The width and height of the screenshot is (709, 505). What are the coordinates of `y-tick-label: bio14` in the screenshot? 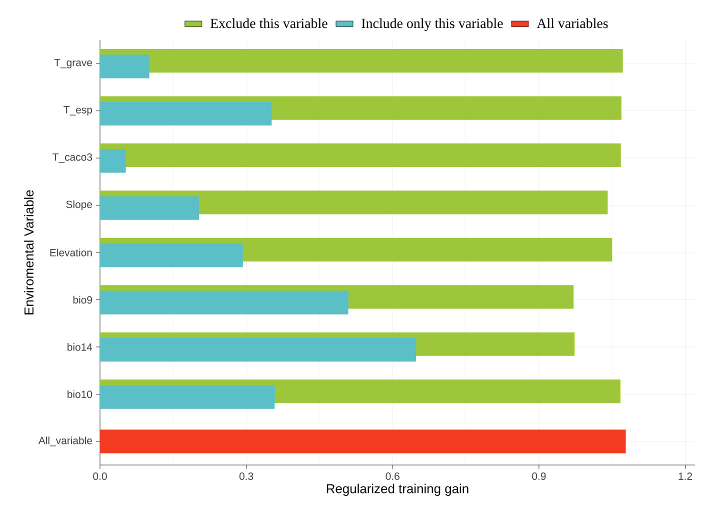 It's located at (80, 347).